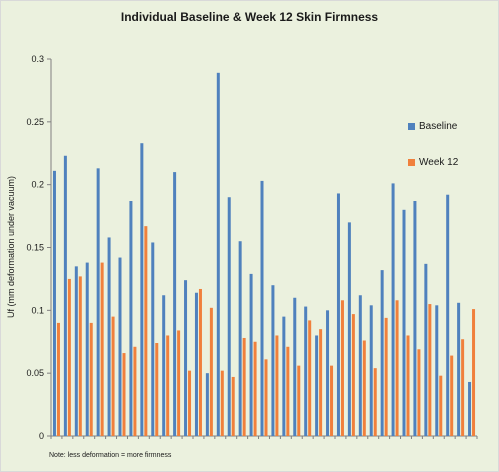 This screenshot has width=499, height=472. I want to click on y-tick-label: 0.3, so click(37, 59).